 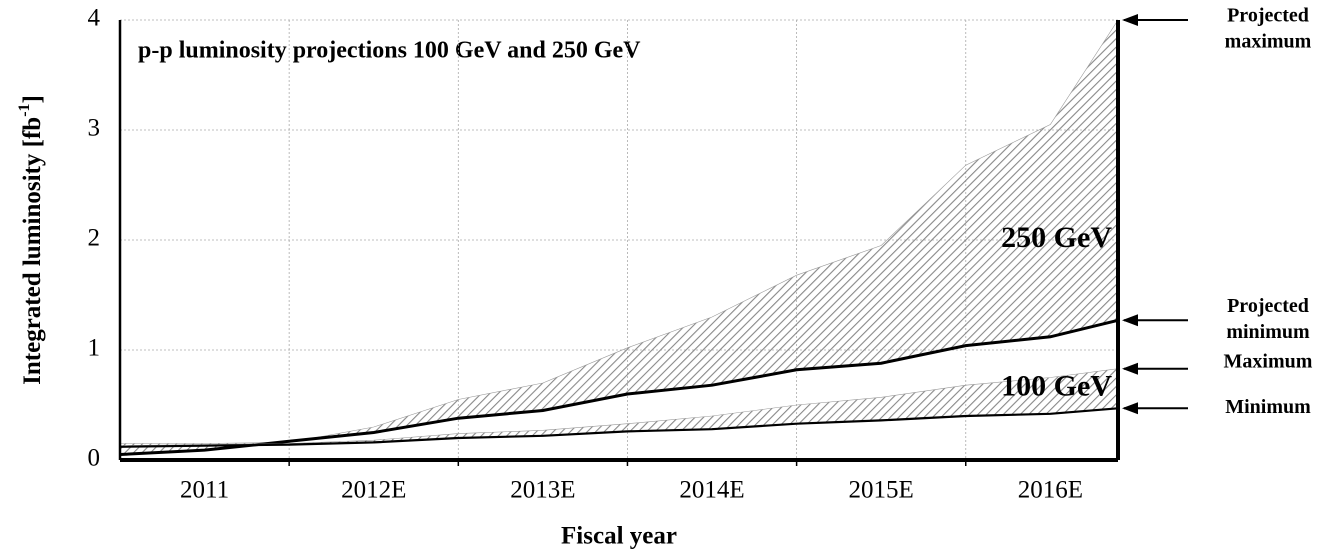 I want to click on x-tick-label: 2015E, so click(x=881, y=490).